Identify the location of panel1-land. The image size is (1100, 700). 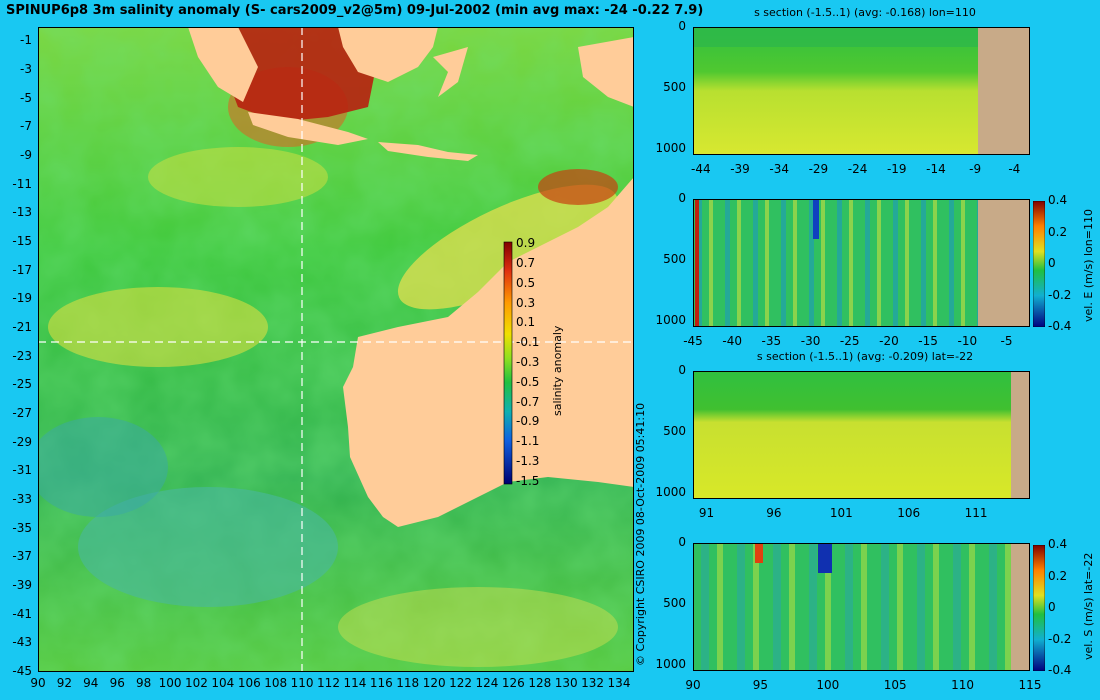
(1004, 91).